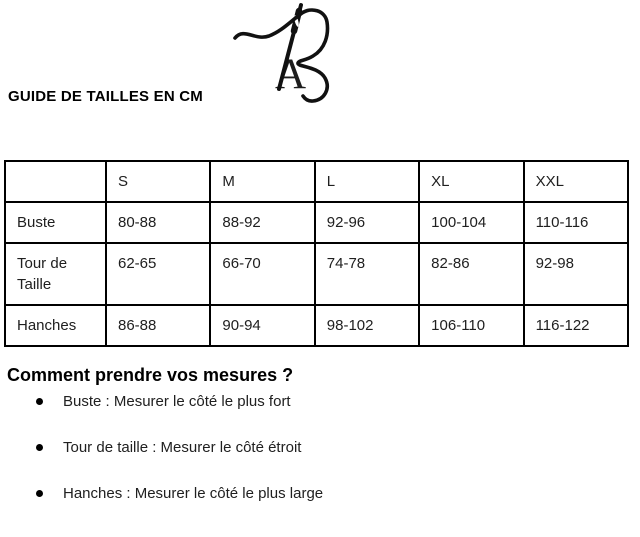 The height and width of the screenshot is (537, 640). Describe the element at coordinates (576, 325) in the screenshot. I see `table-cell: 116-122` at that location.